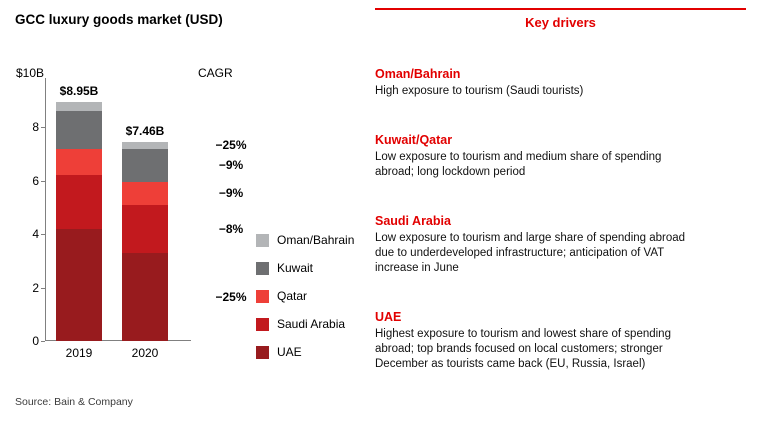 This screenshot has width=757, height=425. I want to click on legend-label-qatar: Qatar, so click(292, 296).